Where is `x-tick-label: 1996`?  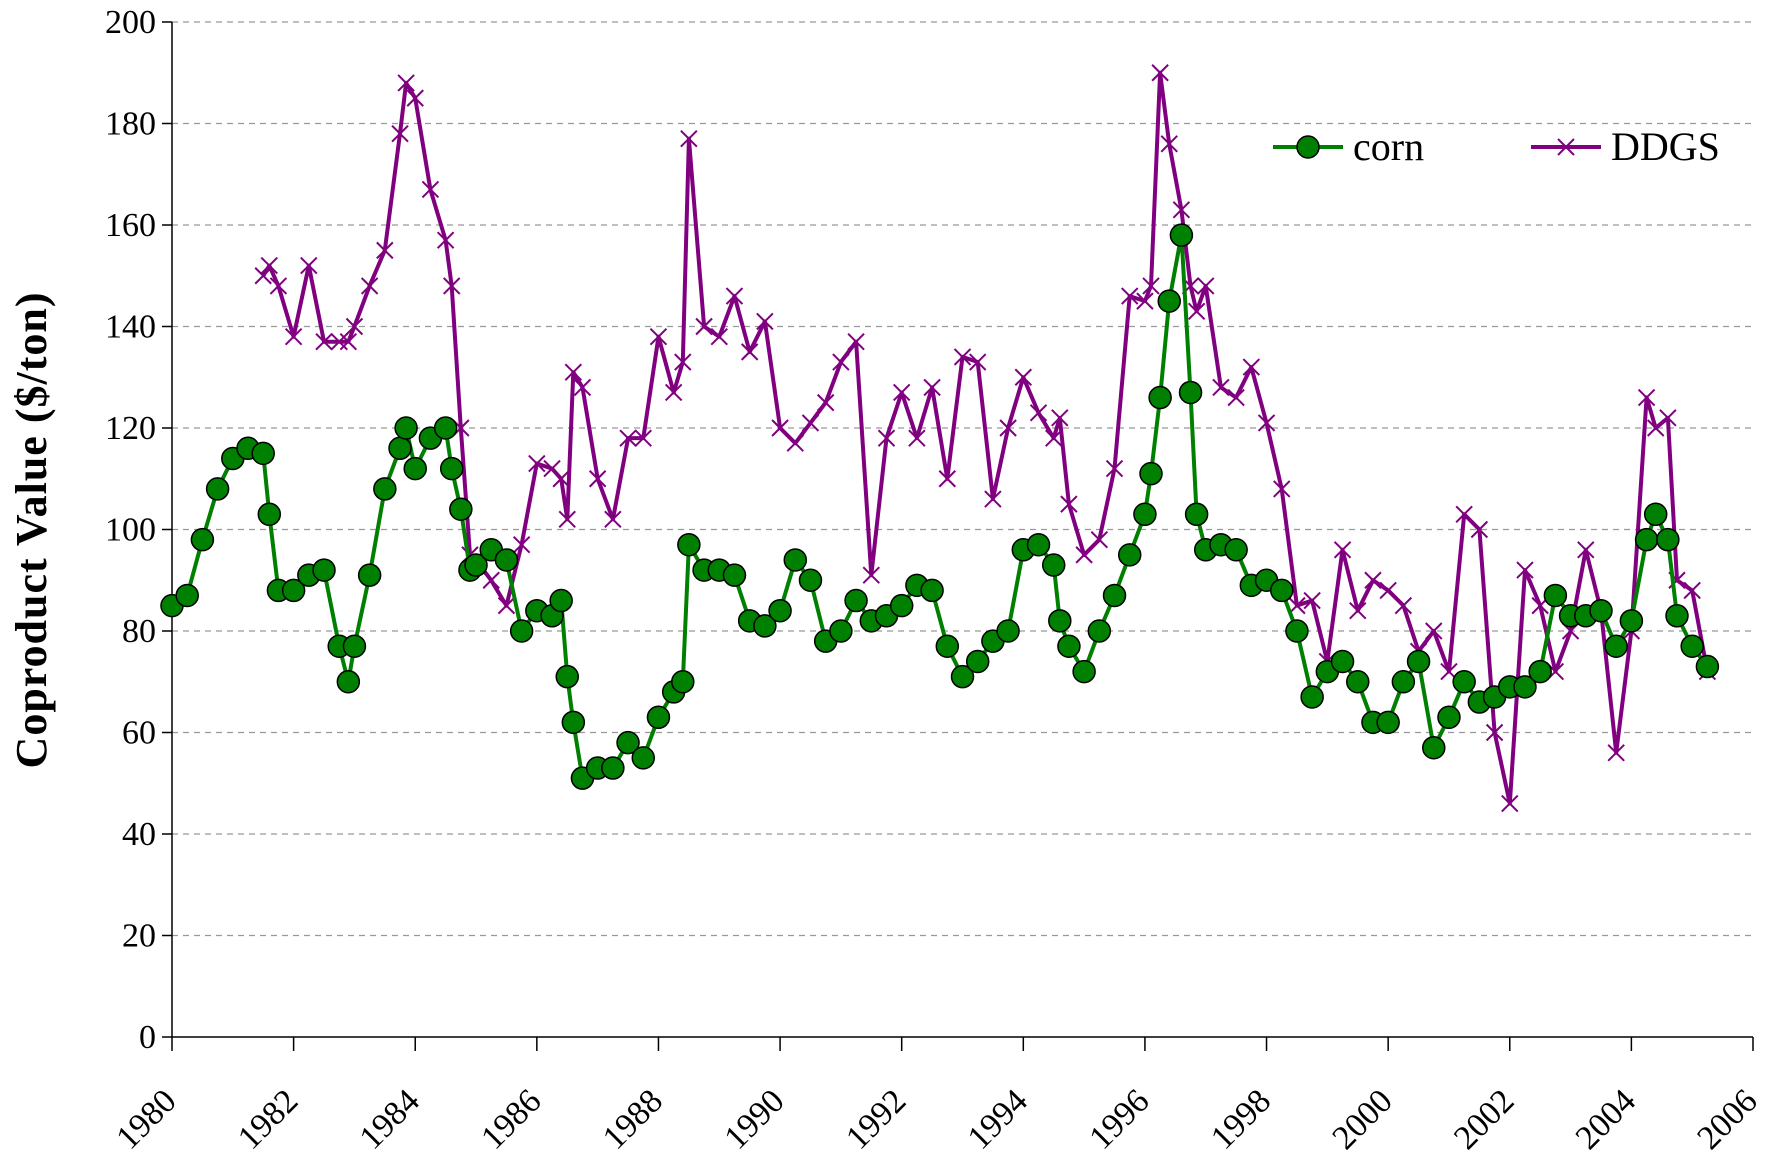 x-tick-label: 1996 is located at coordinates (1119, 1119).